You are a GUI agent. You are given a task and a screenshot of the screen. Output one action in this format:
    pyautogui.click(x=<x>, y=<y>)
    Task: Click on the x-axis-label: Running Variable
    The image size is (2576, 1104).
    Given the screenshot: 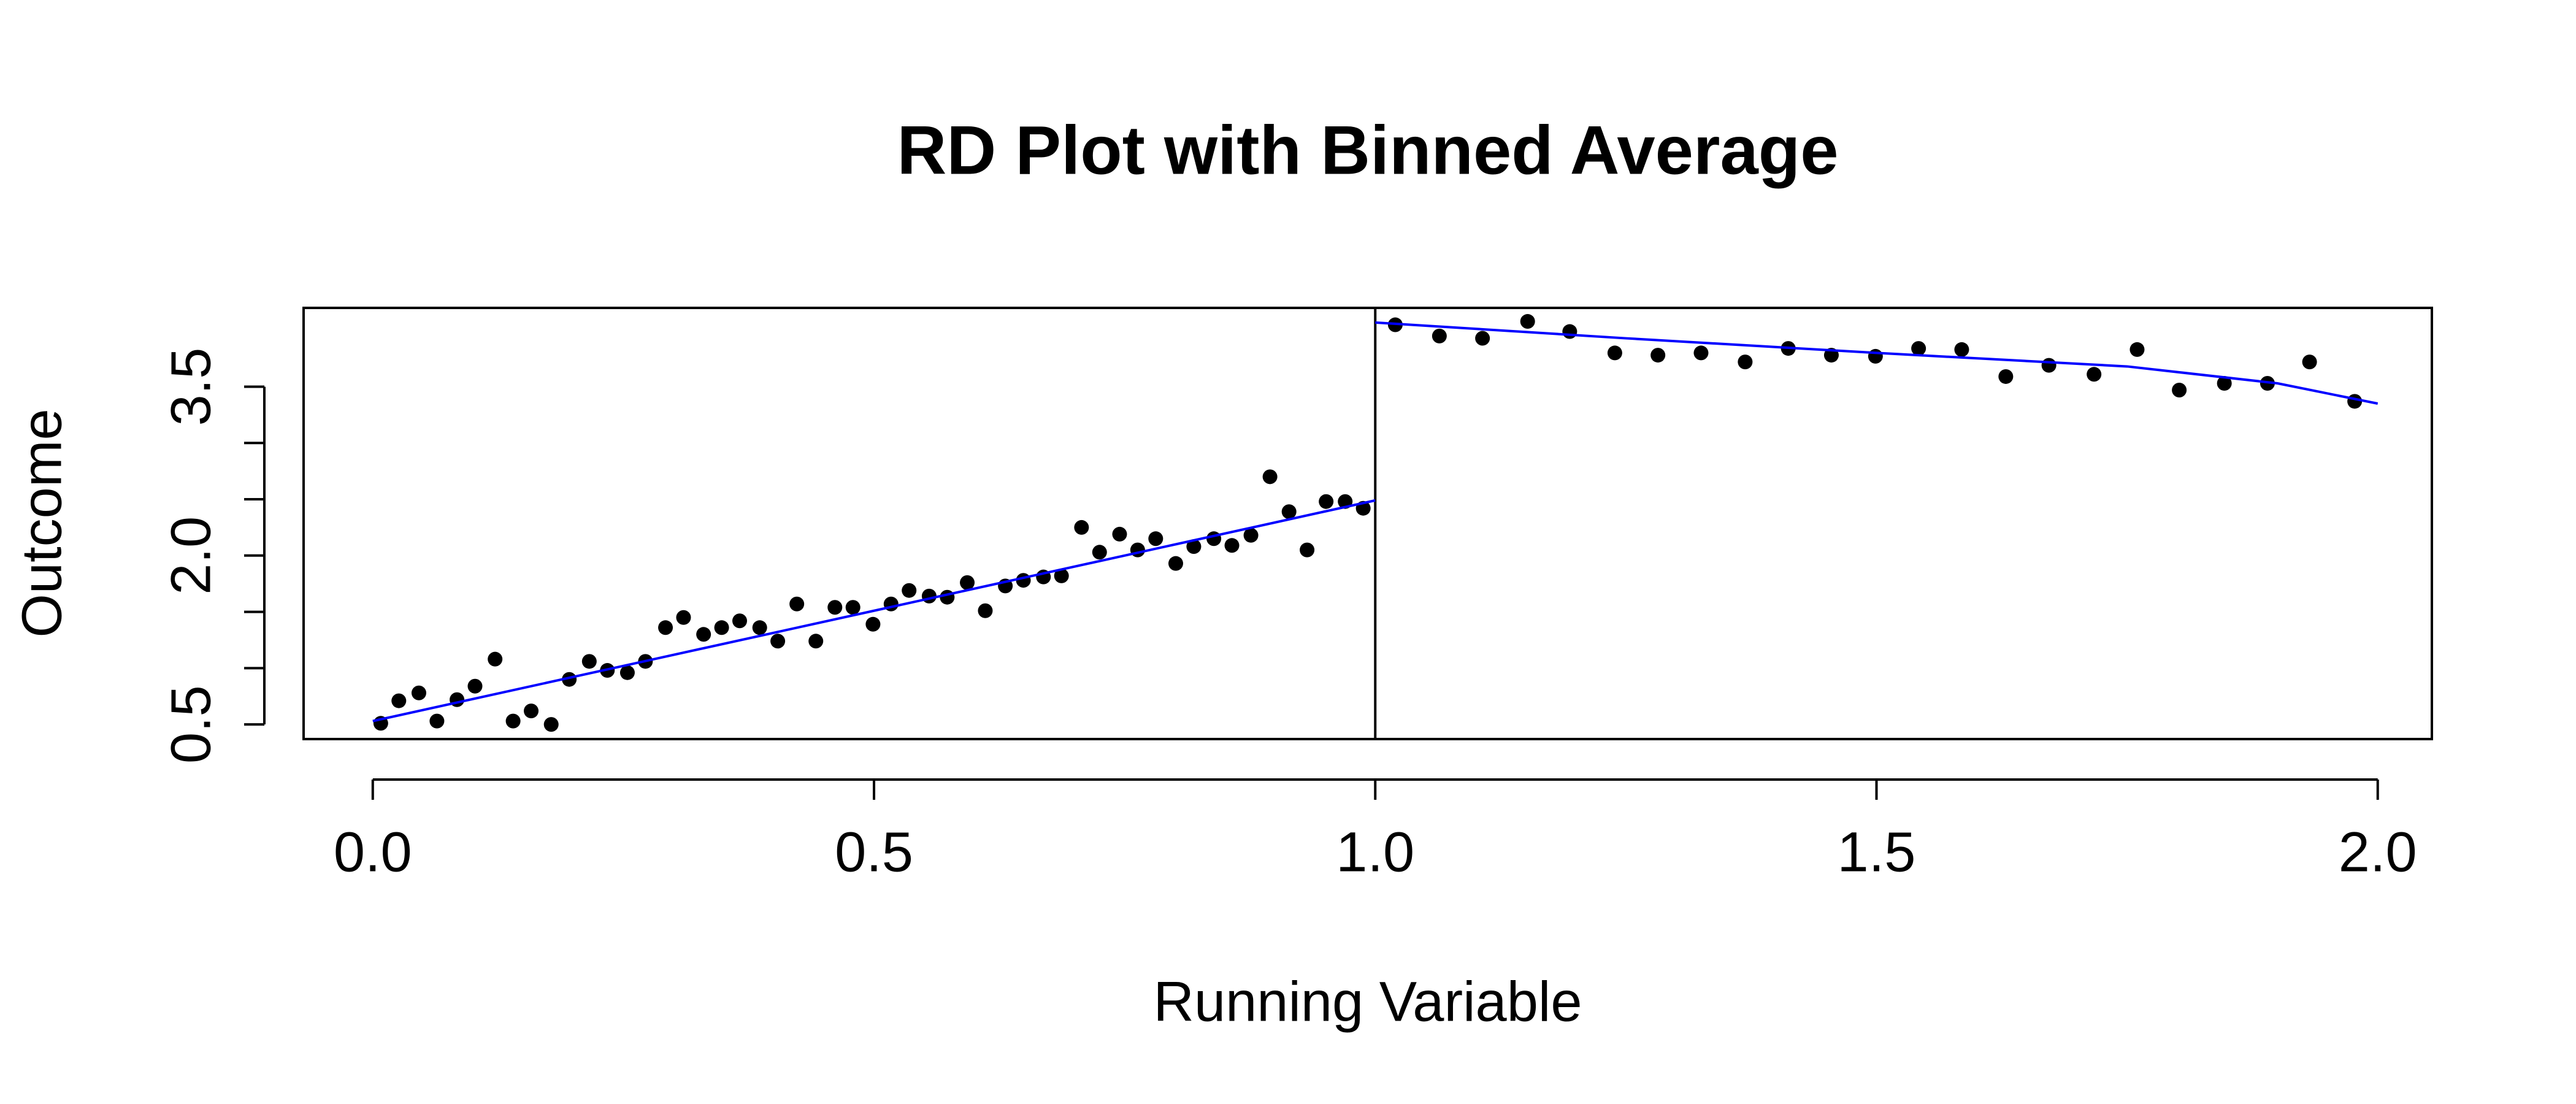 What is the action you would take?
    pyautogui.click(x=1368, y=1001)
    